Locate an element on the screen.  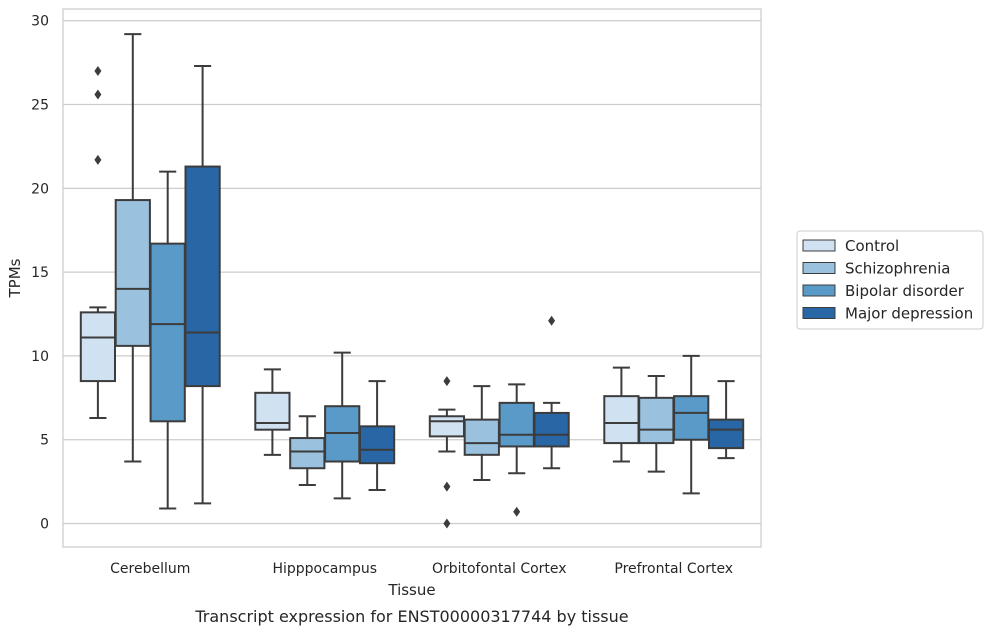
y-tick-label: 5 is located at coordinates (44, 441).